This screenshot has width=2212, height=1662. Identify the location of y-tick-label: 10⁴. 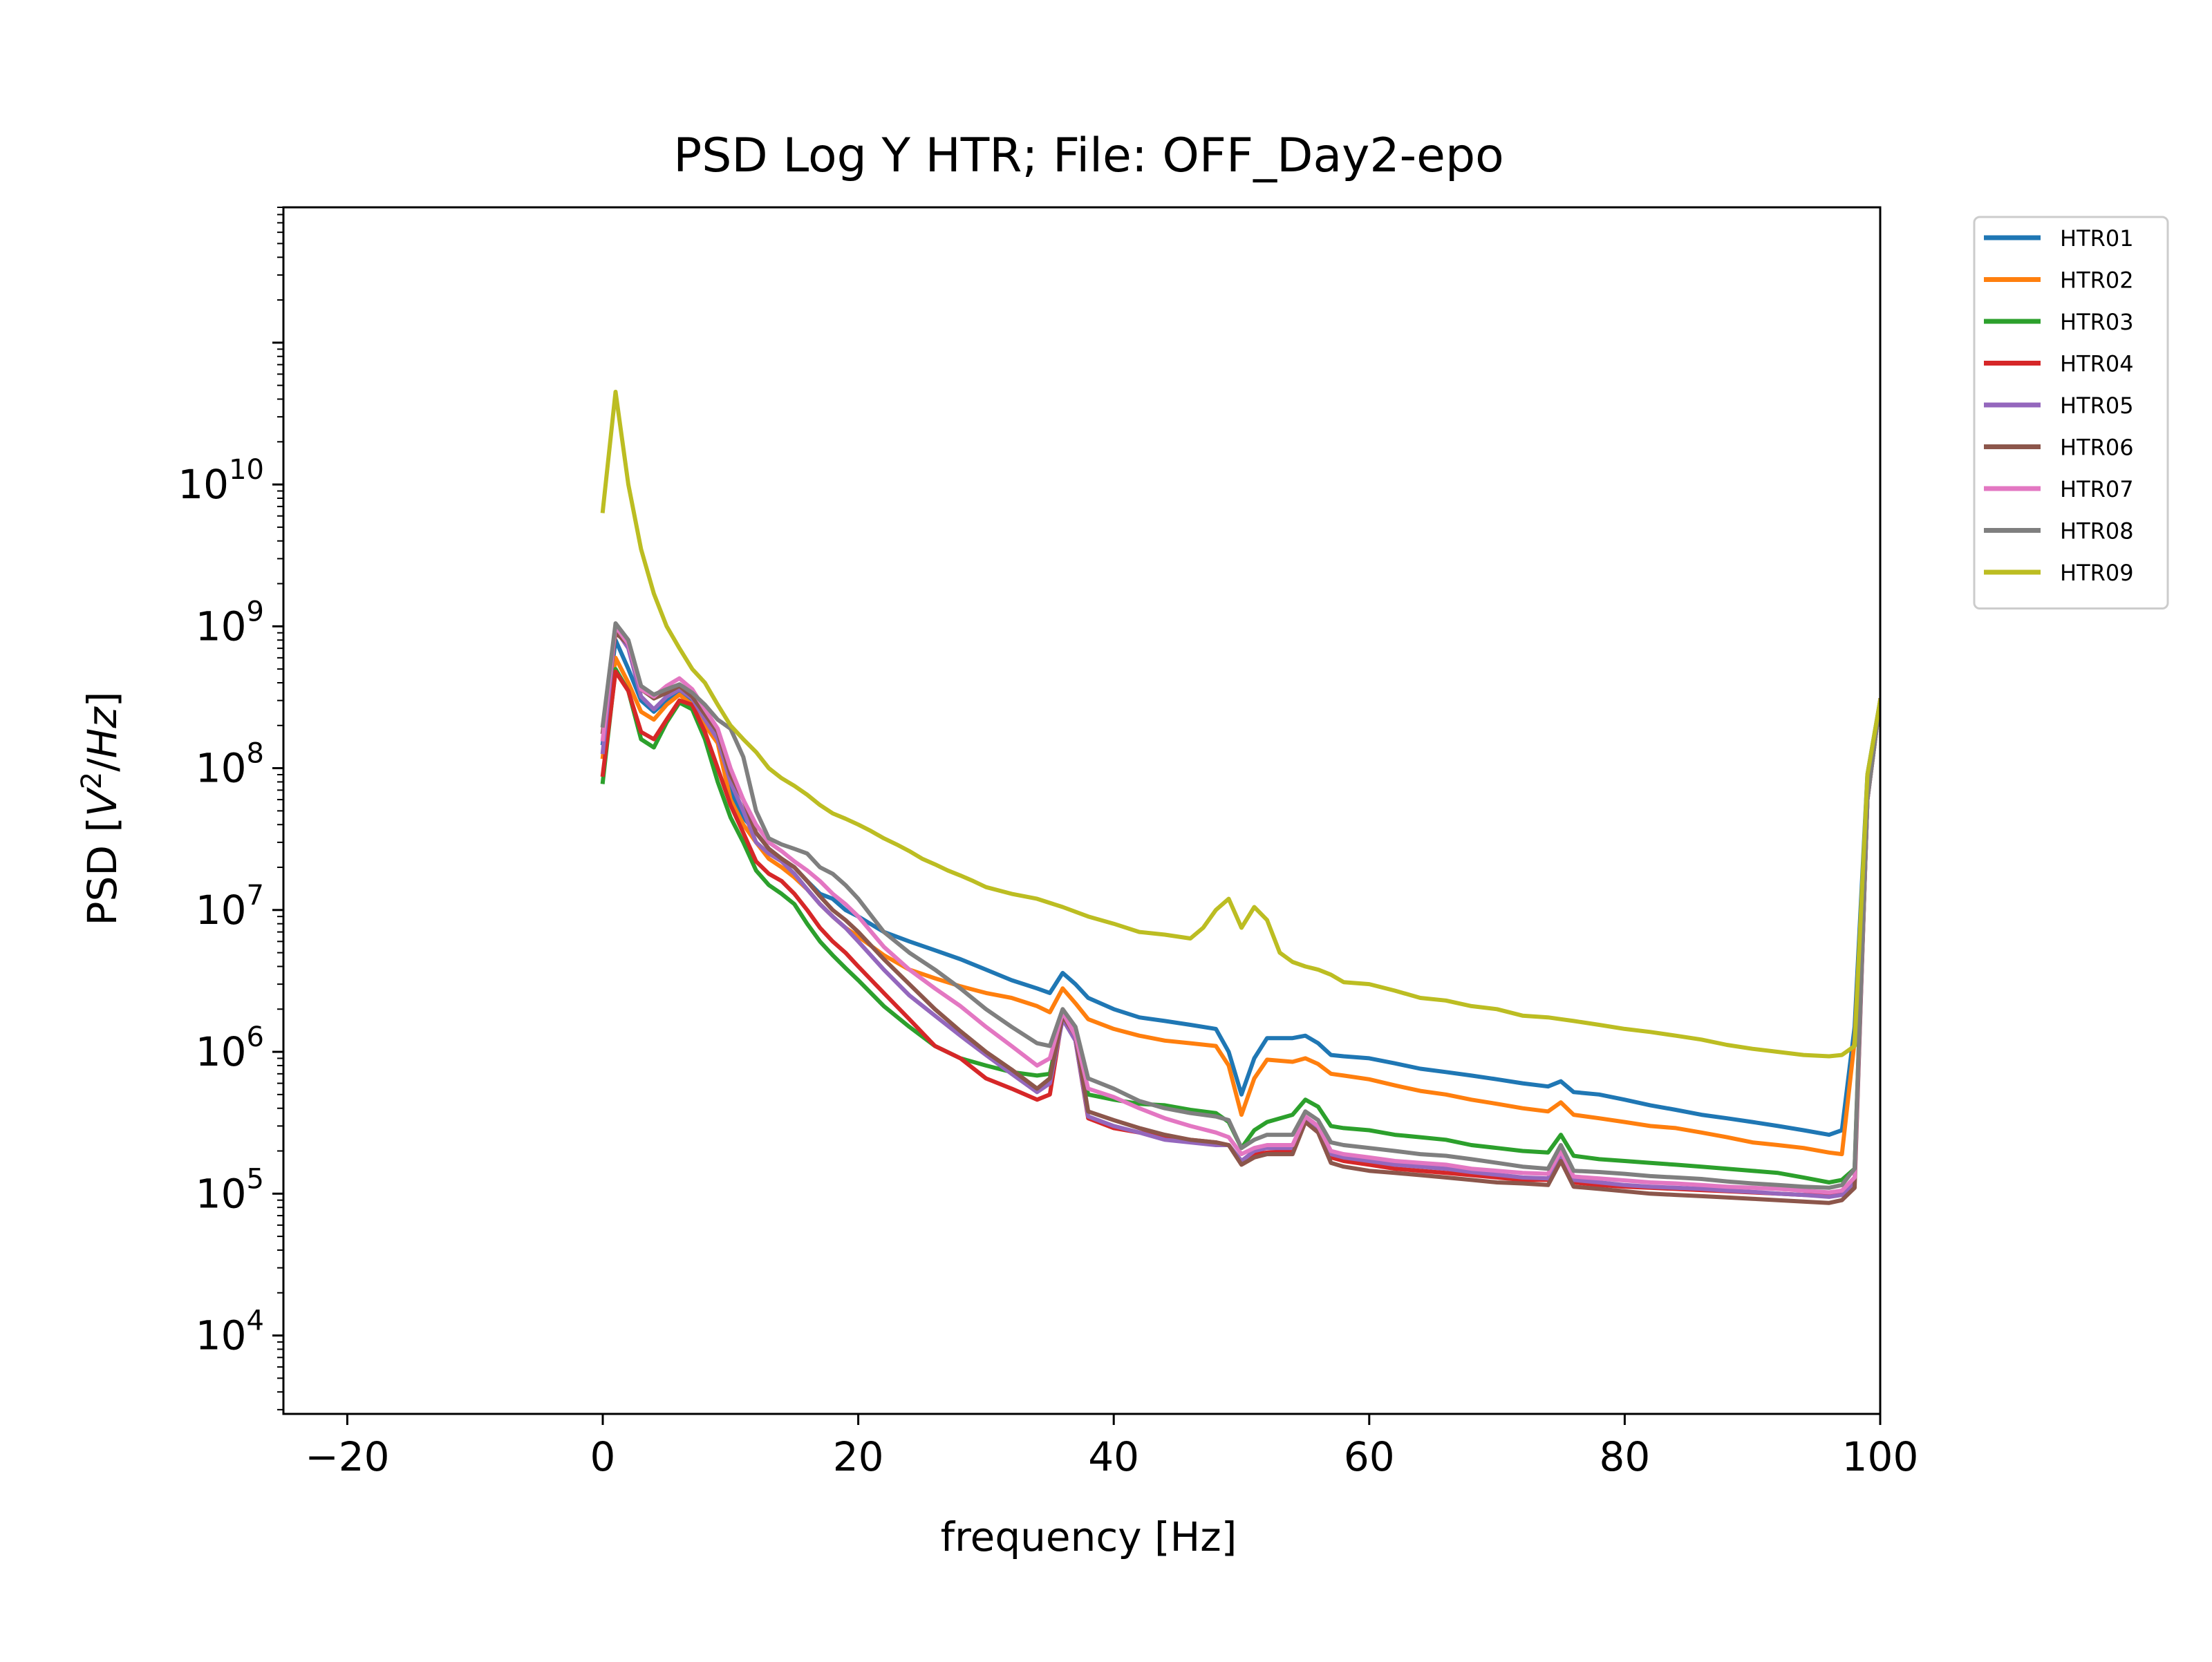
(230, 1332).